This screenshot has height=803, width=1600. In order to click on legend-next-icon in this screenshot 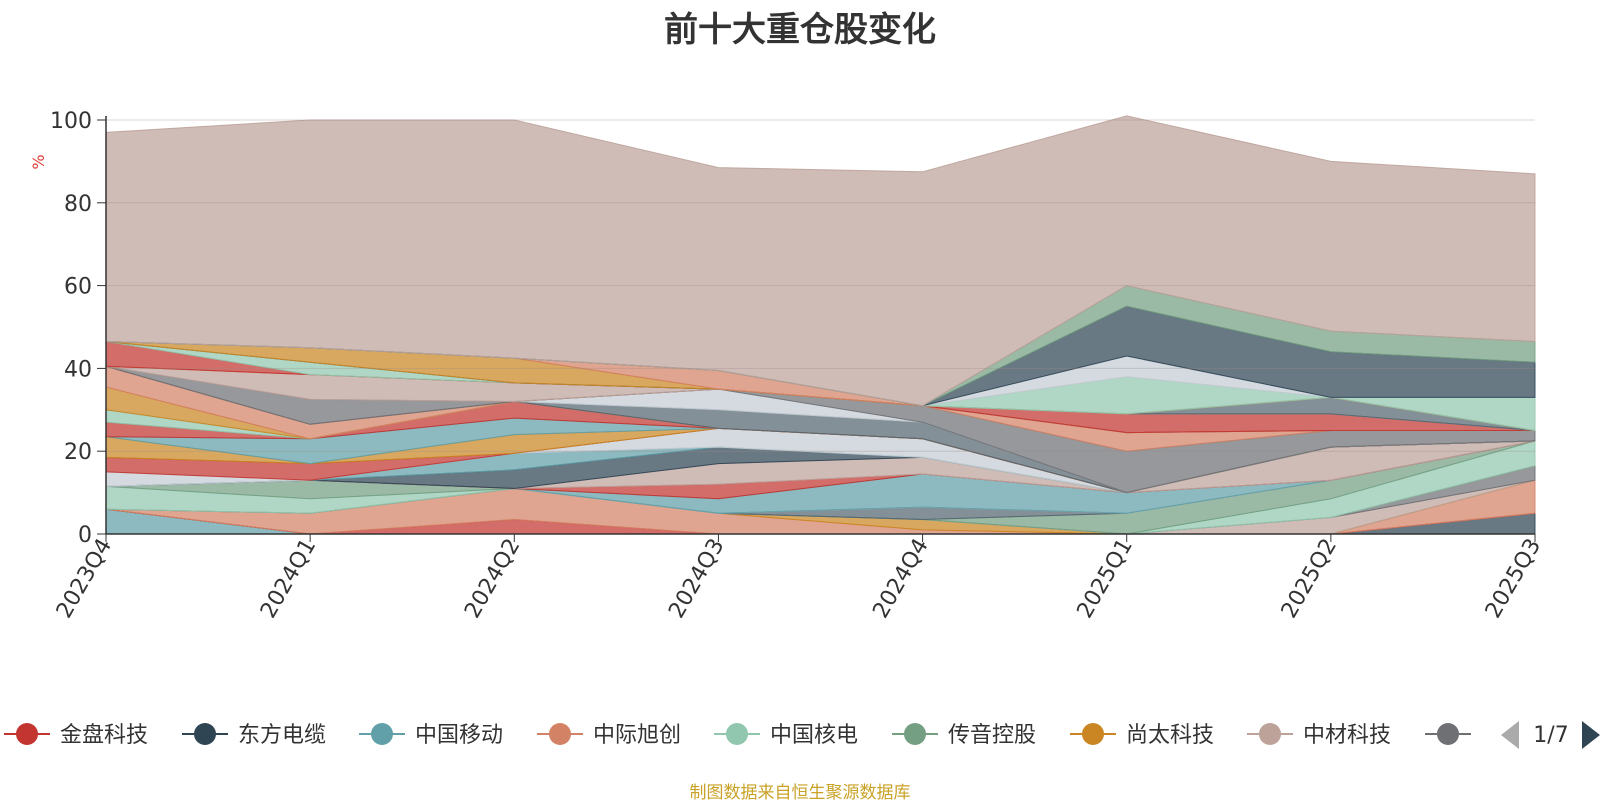, I will do `click(1591, 735)`.